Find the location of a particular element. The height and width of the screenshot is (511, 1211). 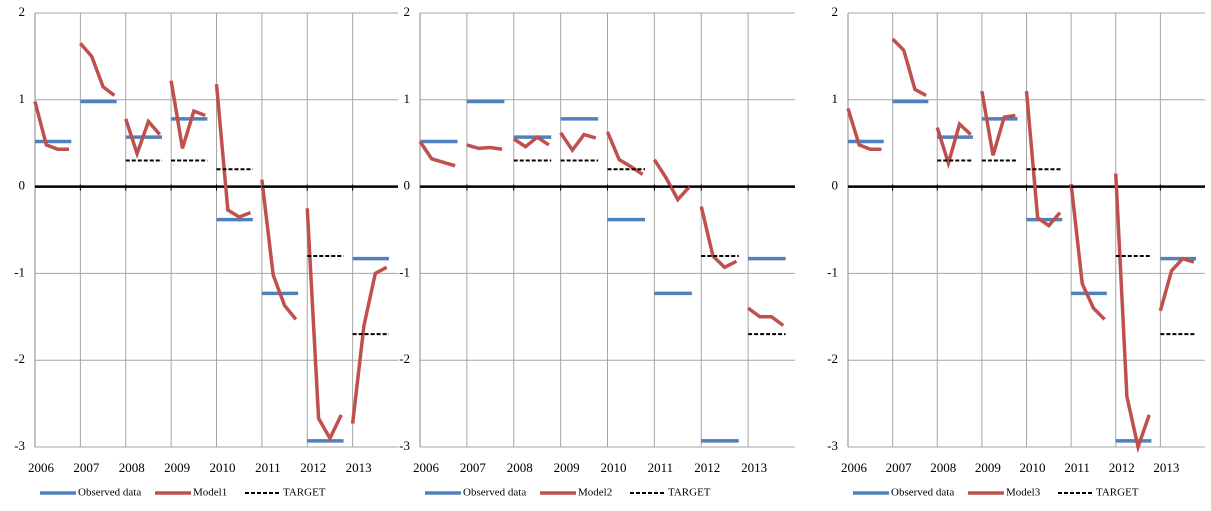

legend-label: Model3 is located at coordinates (1023, 493).